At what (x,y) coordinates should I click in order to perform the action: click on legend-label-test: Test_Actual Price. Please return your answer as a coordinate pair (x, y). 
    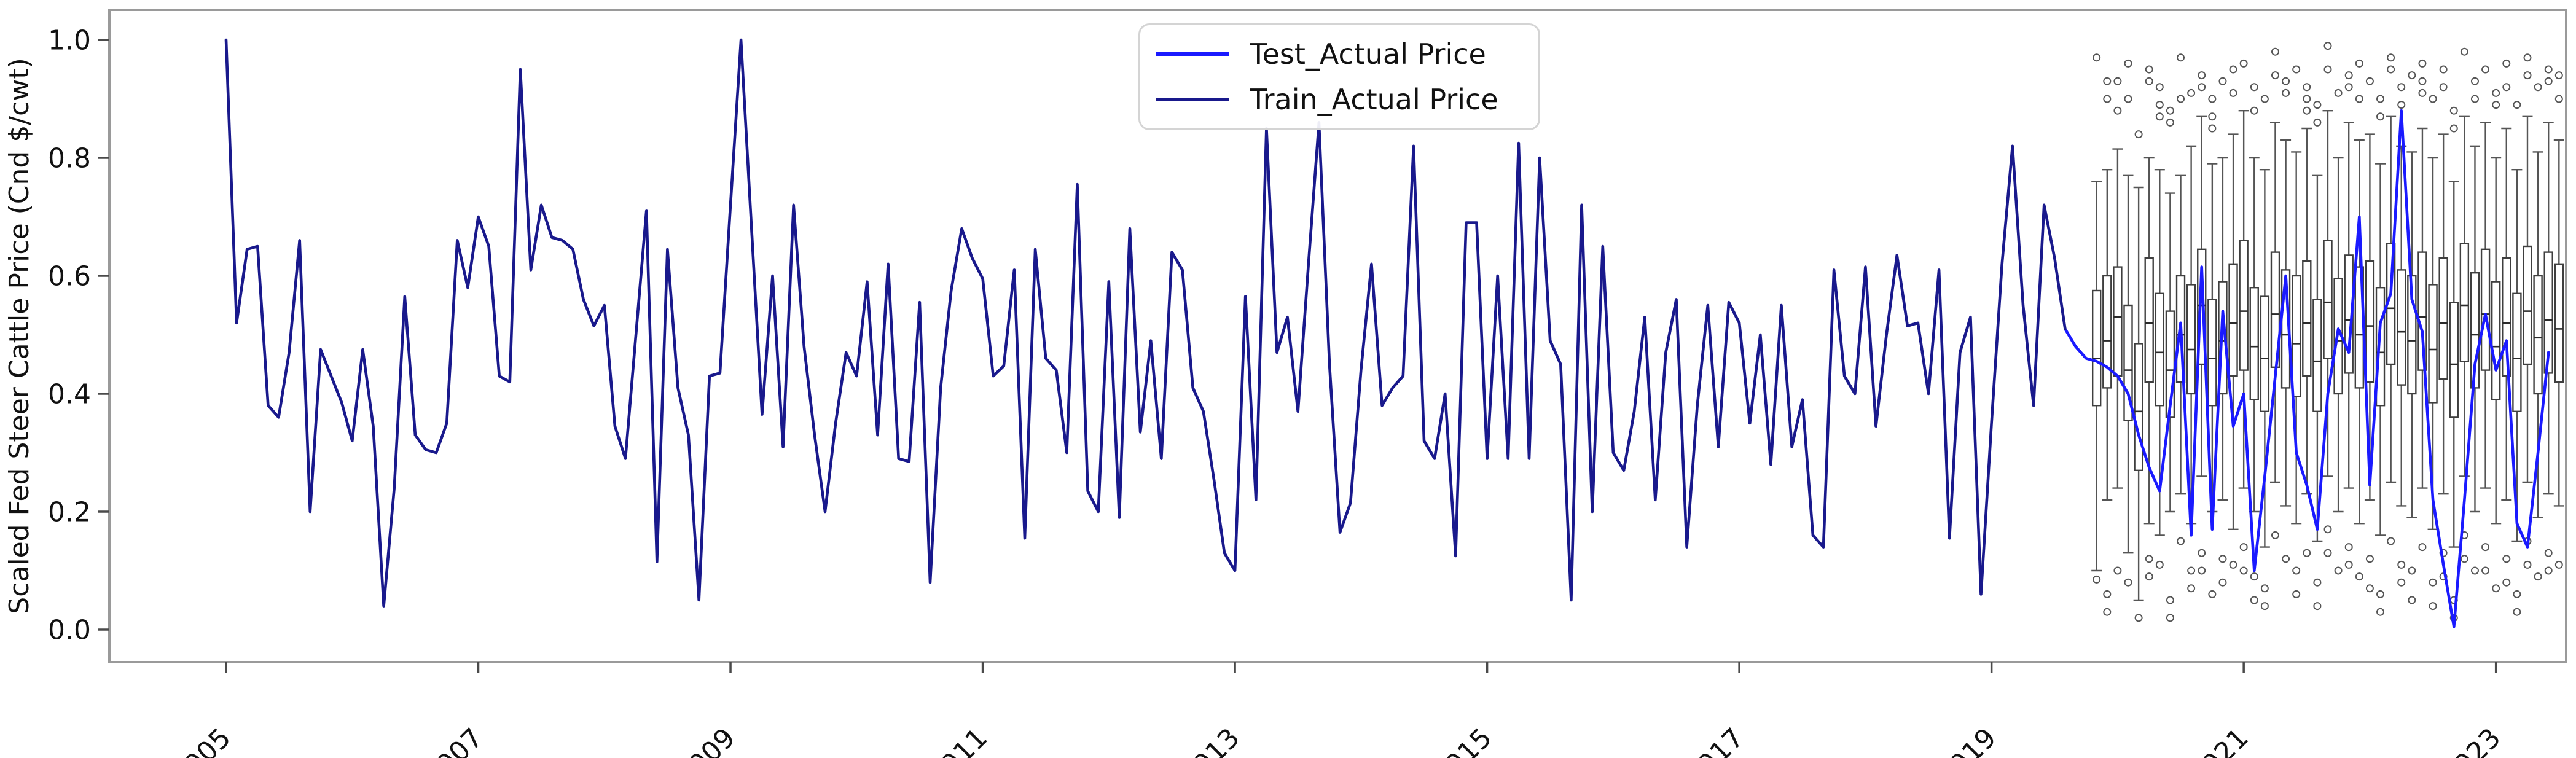
    Looking at the image, I should click on (1368, 54).